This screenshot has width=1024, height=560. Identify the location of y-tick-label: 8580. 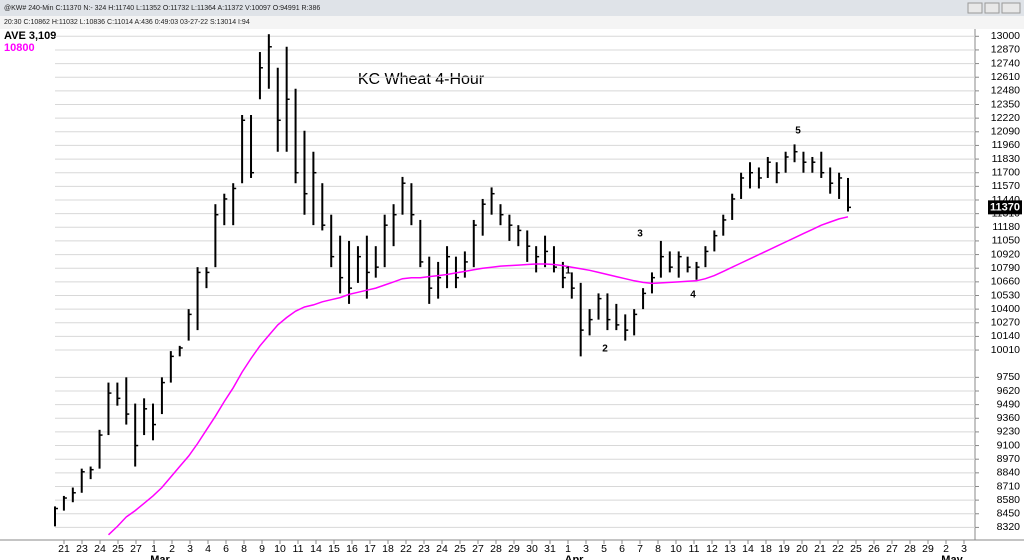
(1009, 500).